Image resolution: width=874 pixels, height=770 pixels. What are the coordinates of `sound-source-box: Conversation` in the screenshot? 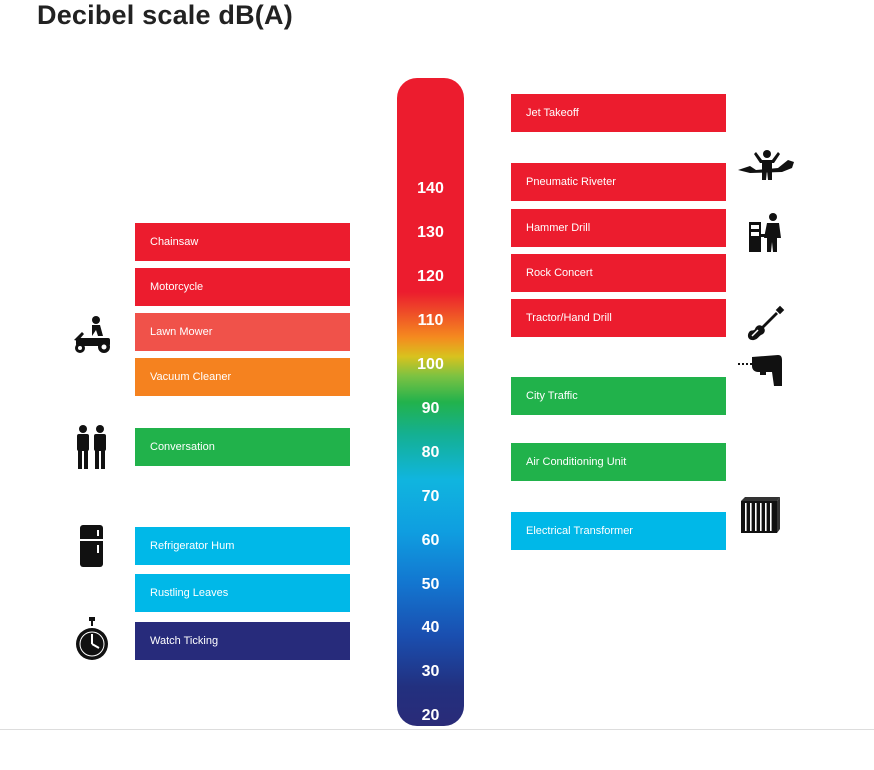 It's located at (242, 447).